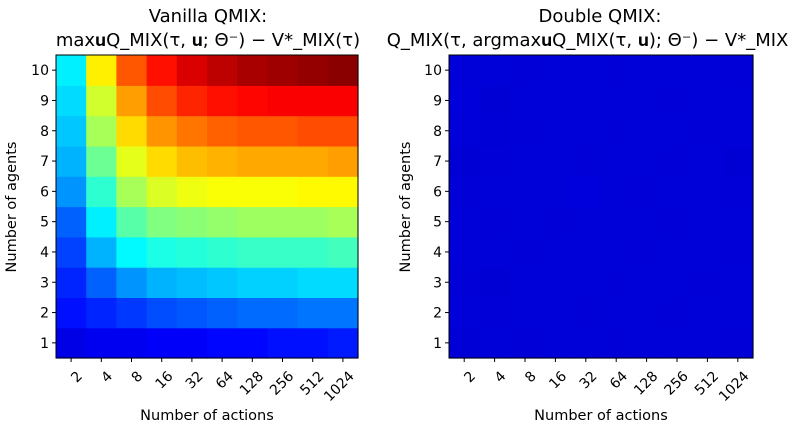  What do you see at coordinates (208, 16) in the screenshot?
I see `vanilla-title-line1: Vanilla QMIX:` at bounding box center [208, 16].